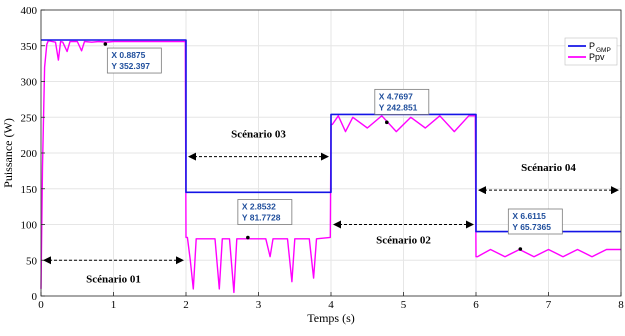 Image resolution: width=625 pixels, height=336 pixels. I want to click on scenario-label: Scénario 02, so click(403, 241).